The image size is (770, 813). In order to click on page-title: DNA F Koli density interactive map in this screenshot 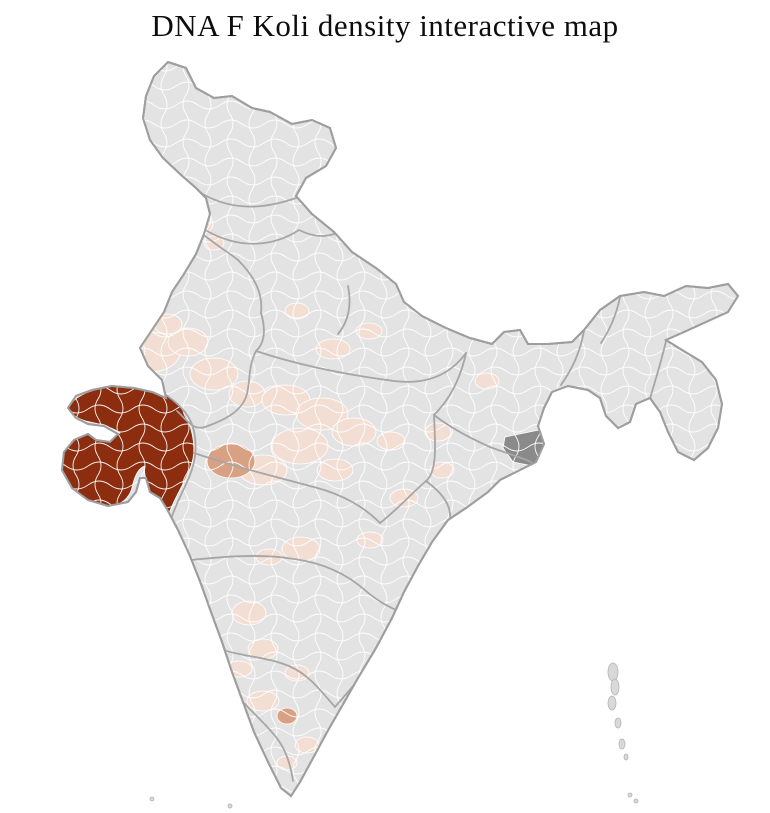, I will do `click(385, 25)`.